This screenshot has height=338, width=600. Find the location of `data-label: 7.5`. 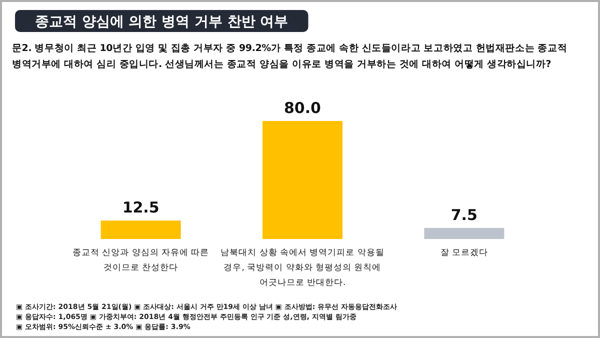

data-label: 7.5 is located at coordinates (464, 215).